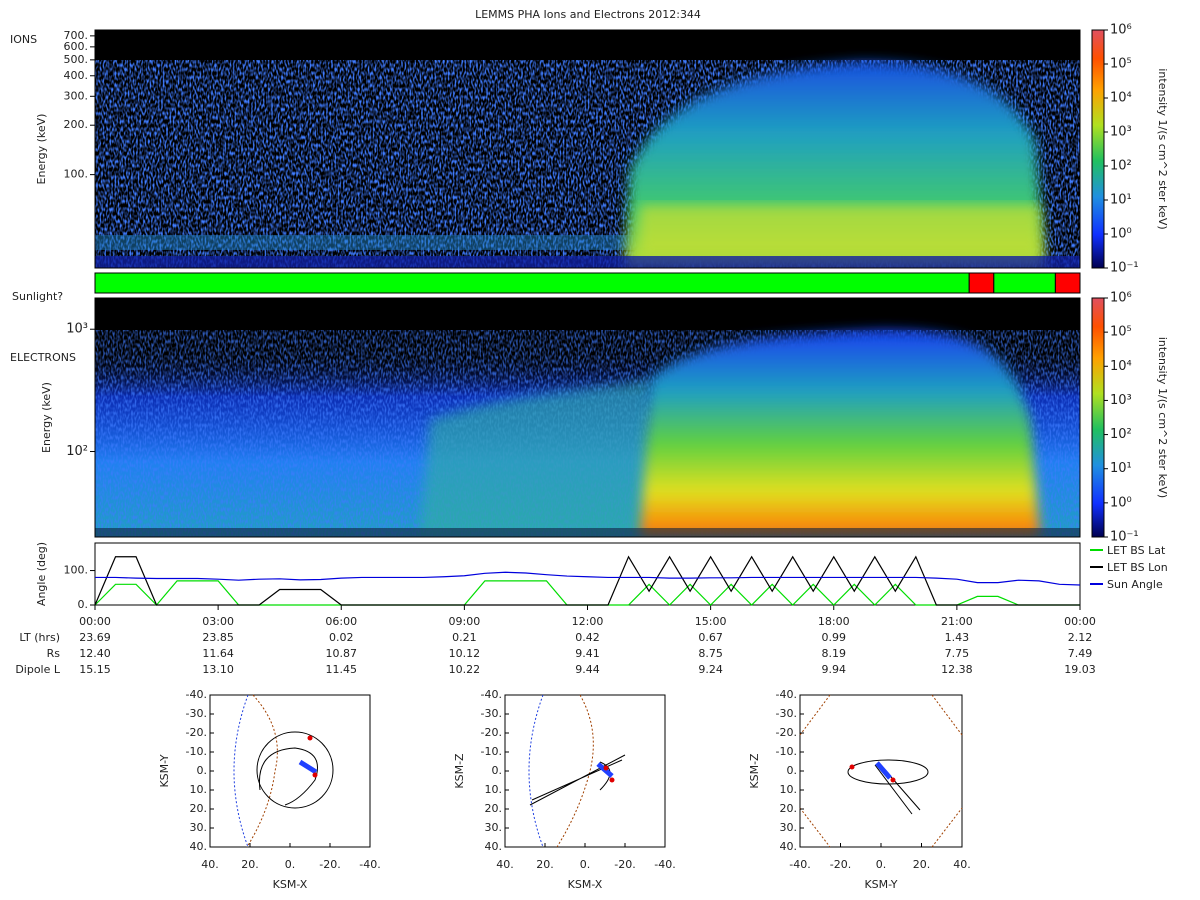 The image size is (1200, 900). I want to click on ephemeris-value: 23.85, so click(218, 637).